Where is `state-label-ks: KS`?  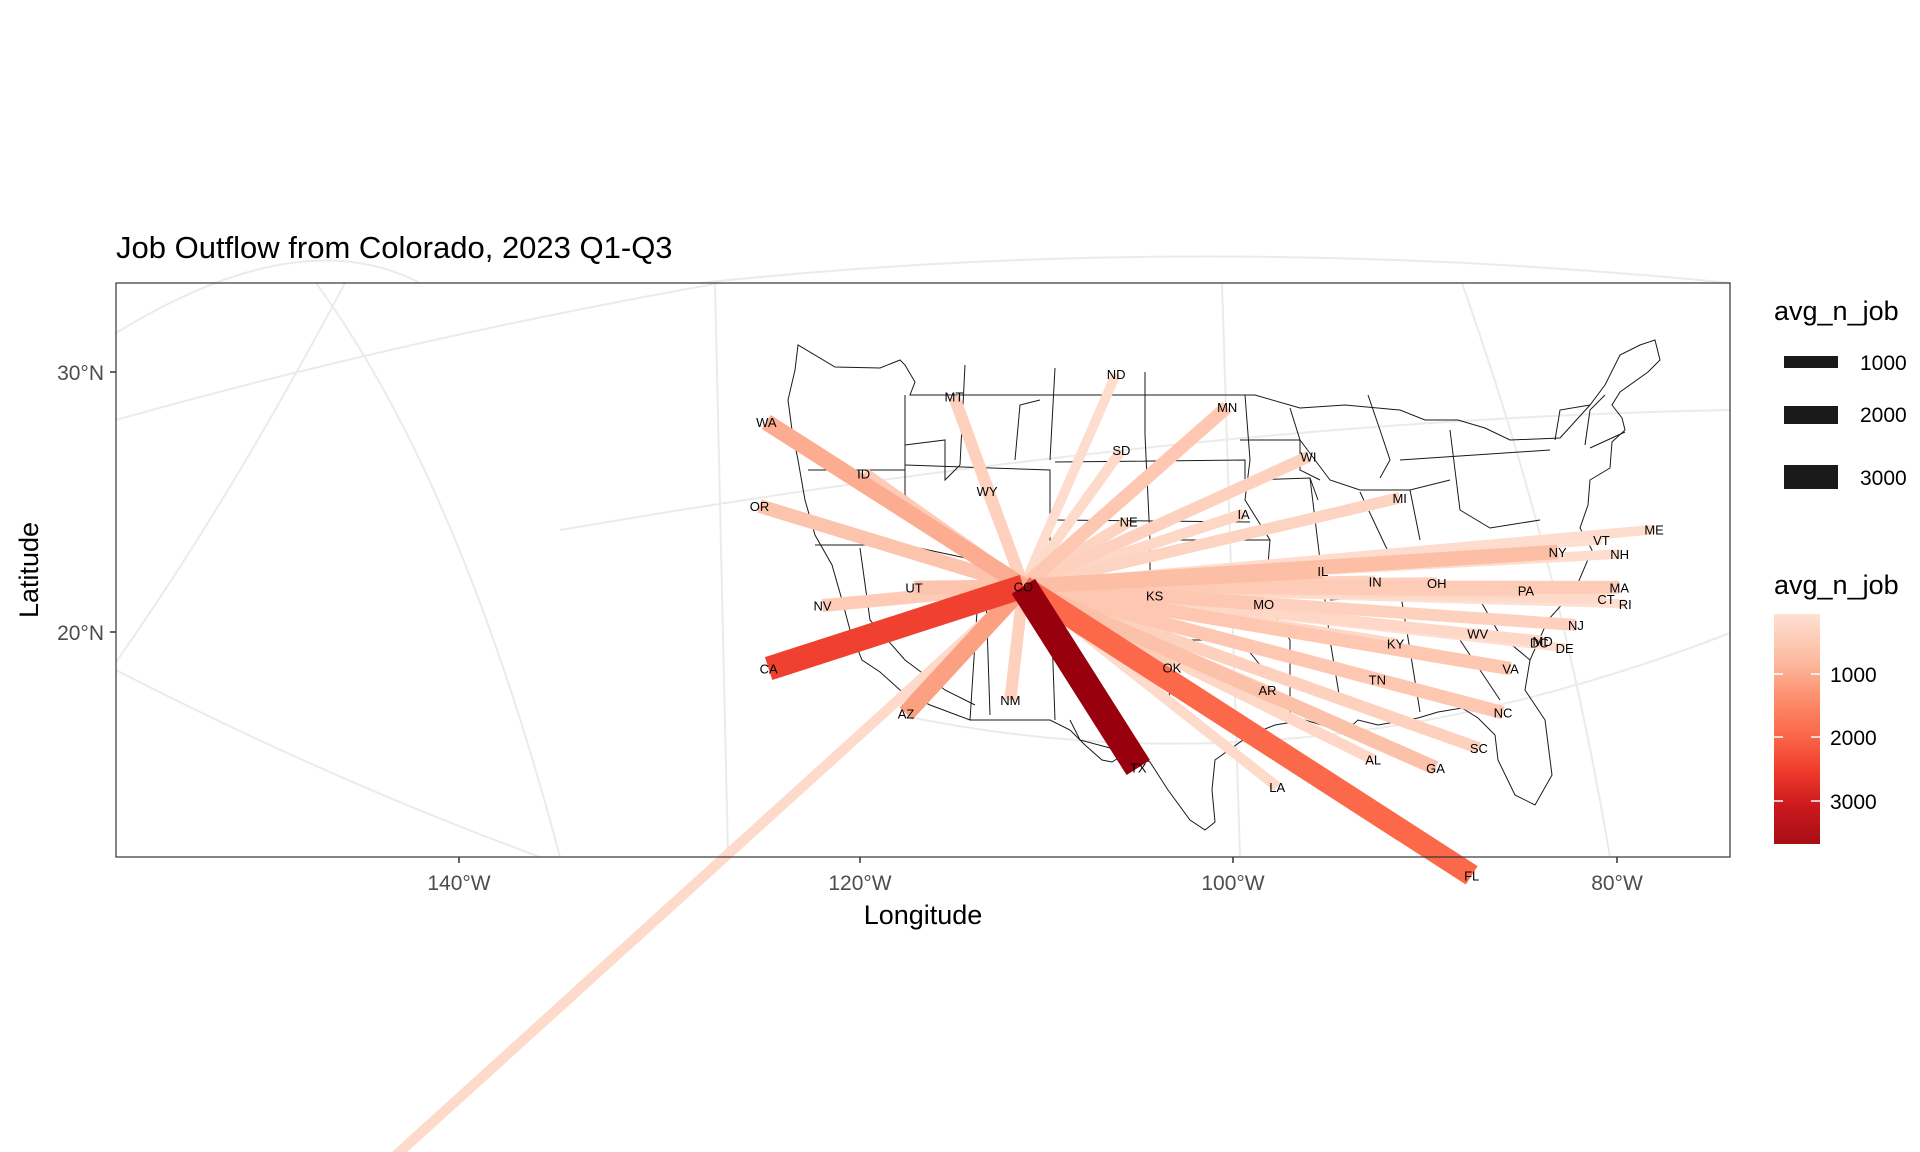 state-label-ks: KS is located at coordinates (1155, 596).